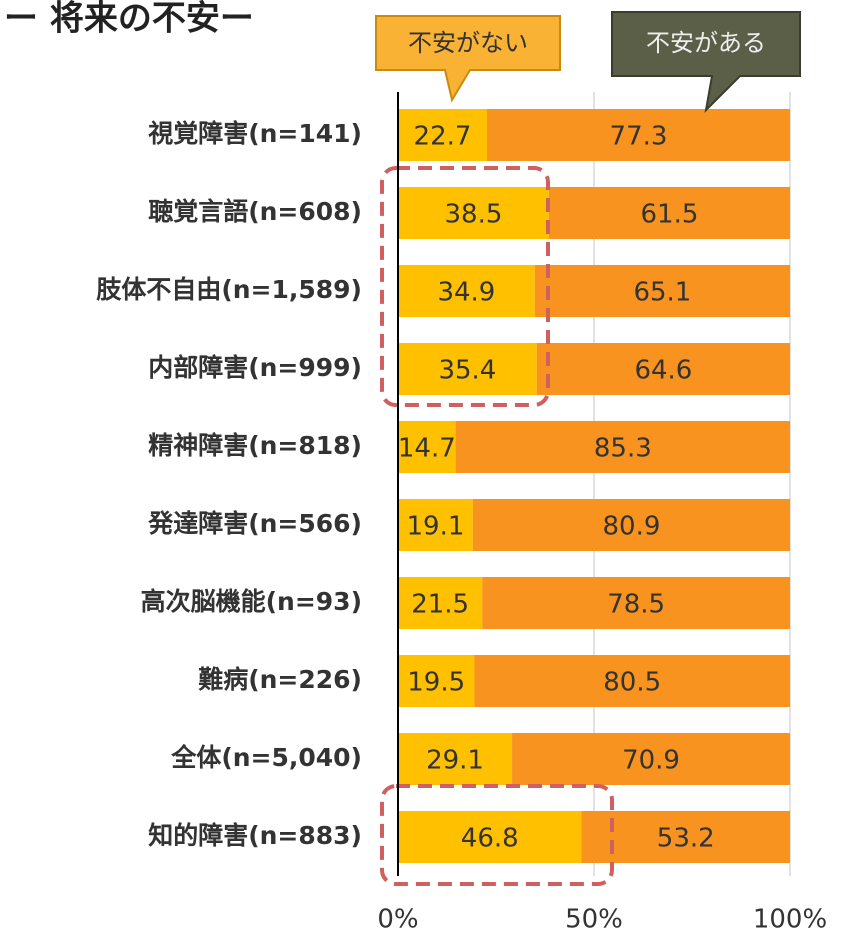  What do you see at coordinates (254, 523) in the screenshot?
I see `y-tick-label: 発達障害(n=566)` at bounding box center [254, 523].